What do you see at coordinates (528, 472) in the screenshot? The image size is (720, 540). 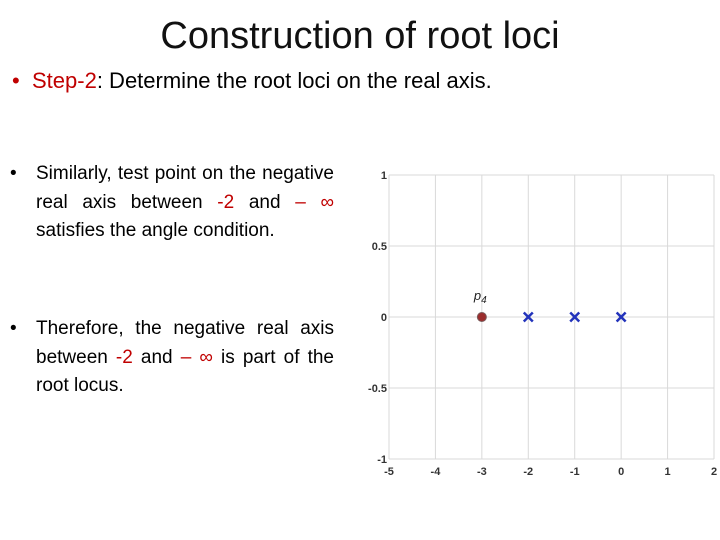 I see `x-tick-label: -2` at bounding box center [528, 472].